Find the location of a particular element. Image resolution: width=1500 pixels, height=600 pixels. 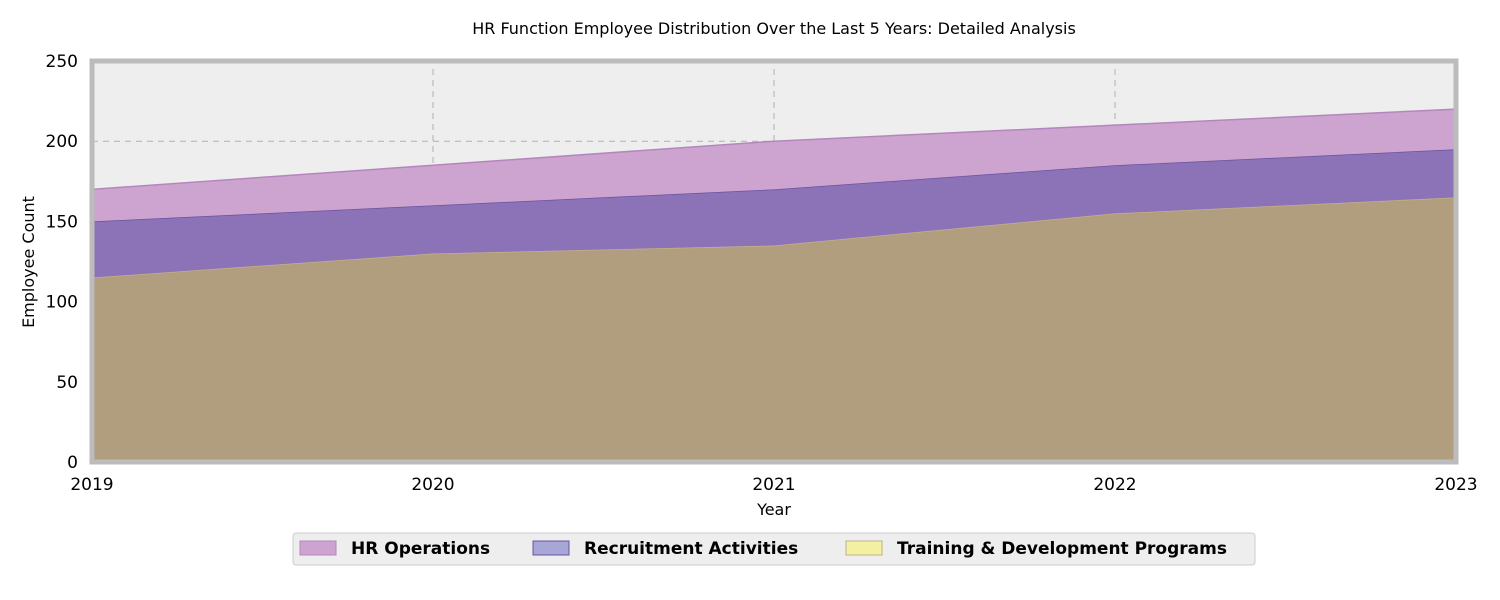

x-tick-label: 2022 is located at coordinates (1114, 485).